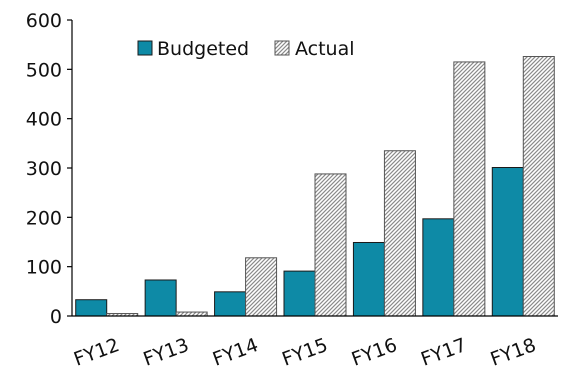  Describe the element at coordinates (230, 304) in the screenshot. I see `bar-budgeted-fy14` at that location.